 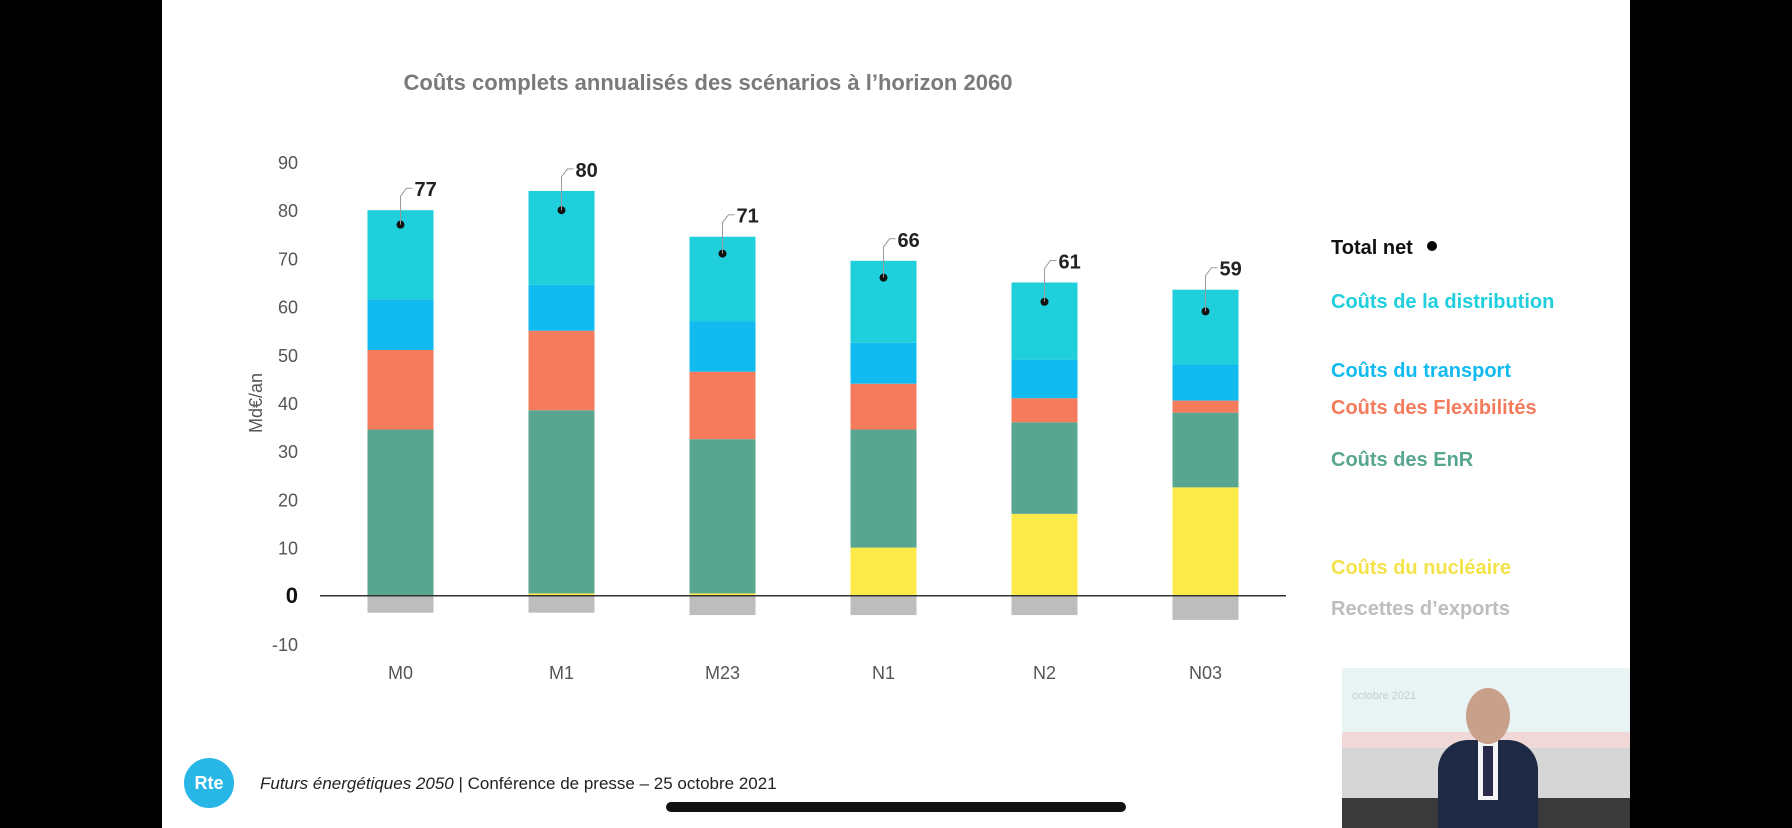 I want to click on legend-label: Coûts du nucléaire, so click(x=1421, y=568).